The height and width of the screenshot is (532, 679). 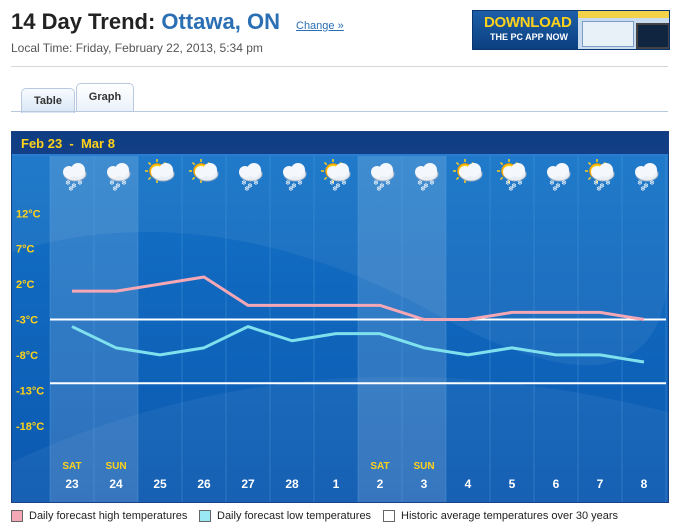 I want to click on tab-graph: Graph, so click(x=105, y=97).